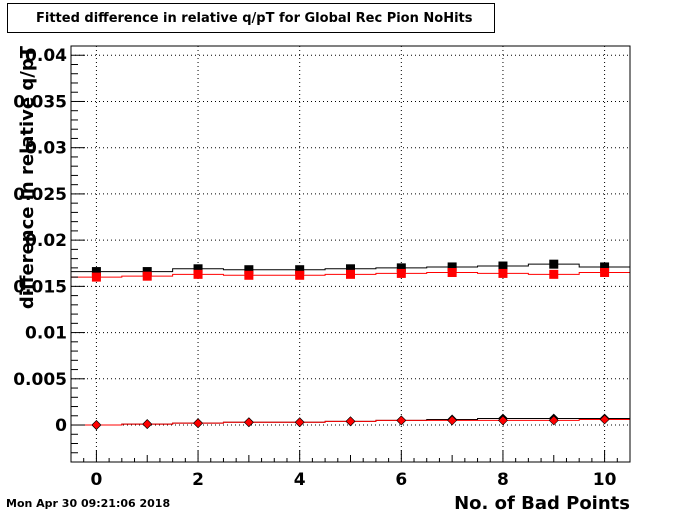  What do you see at coordinates (46, 334) in the screenshot?
I see `y-tick-label: 0.01` at bounding box center [46, 334].